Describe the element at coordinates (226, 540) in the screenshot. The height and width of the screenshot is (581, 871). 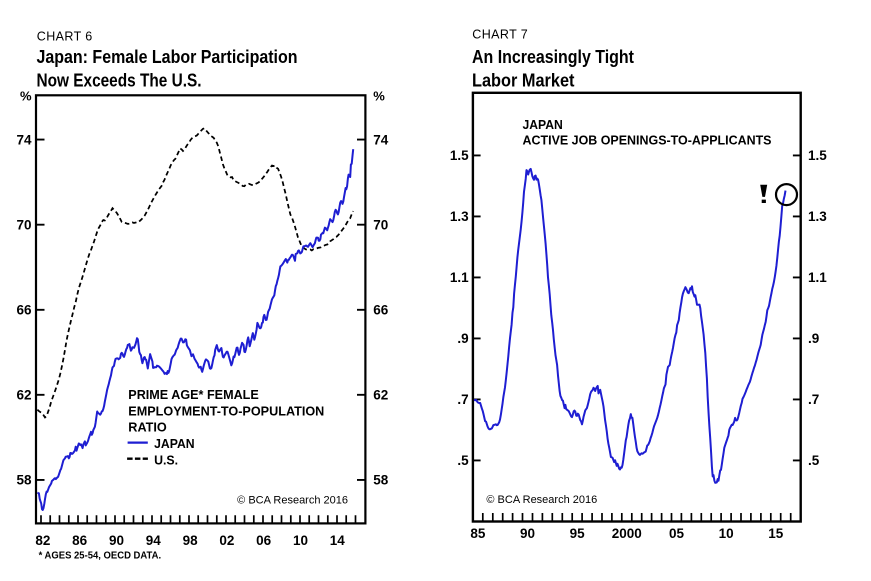
I see `svg-text: 02` at that location.